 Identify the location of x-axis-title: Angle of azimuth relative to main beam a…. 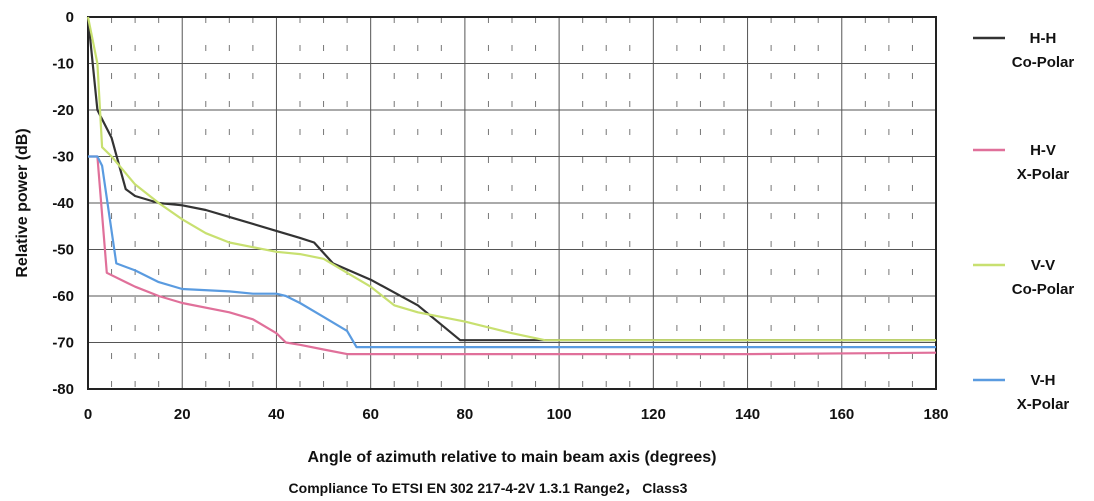
(512, 457).